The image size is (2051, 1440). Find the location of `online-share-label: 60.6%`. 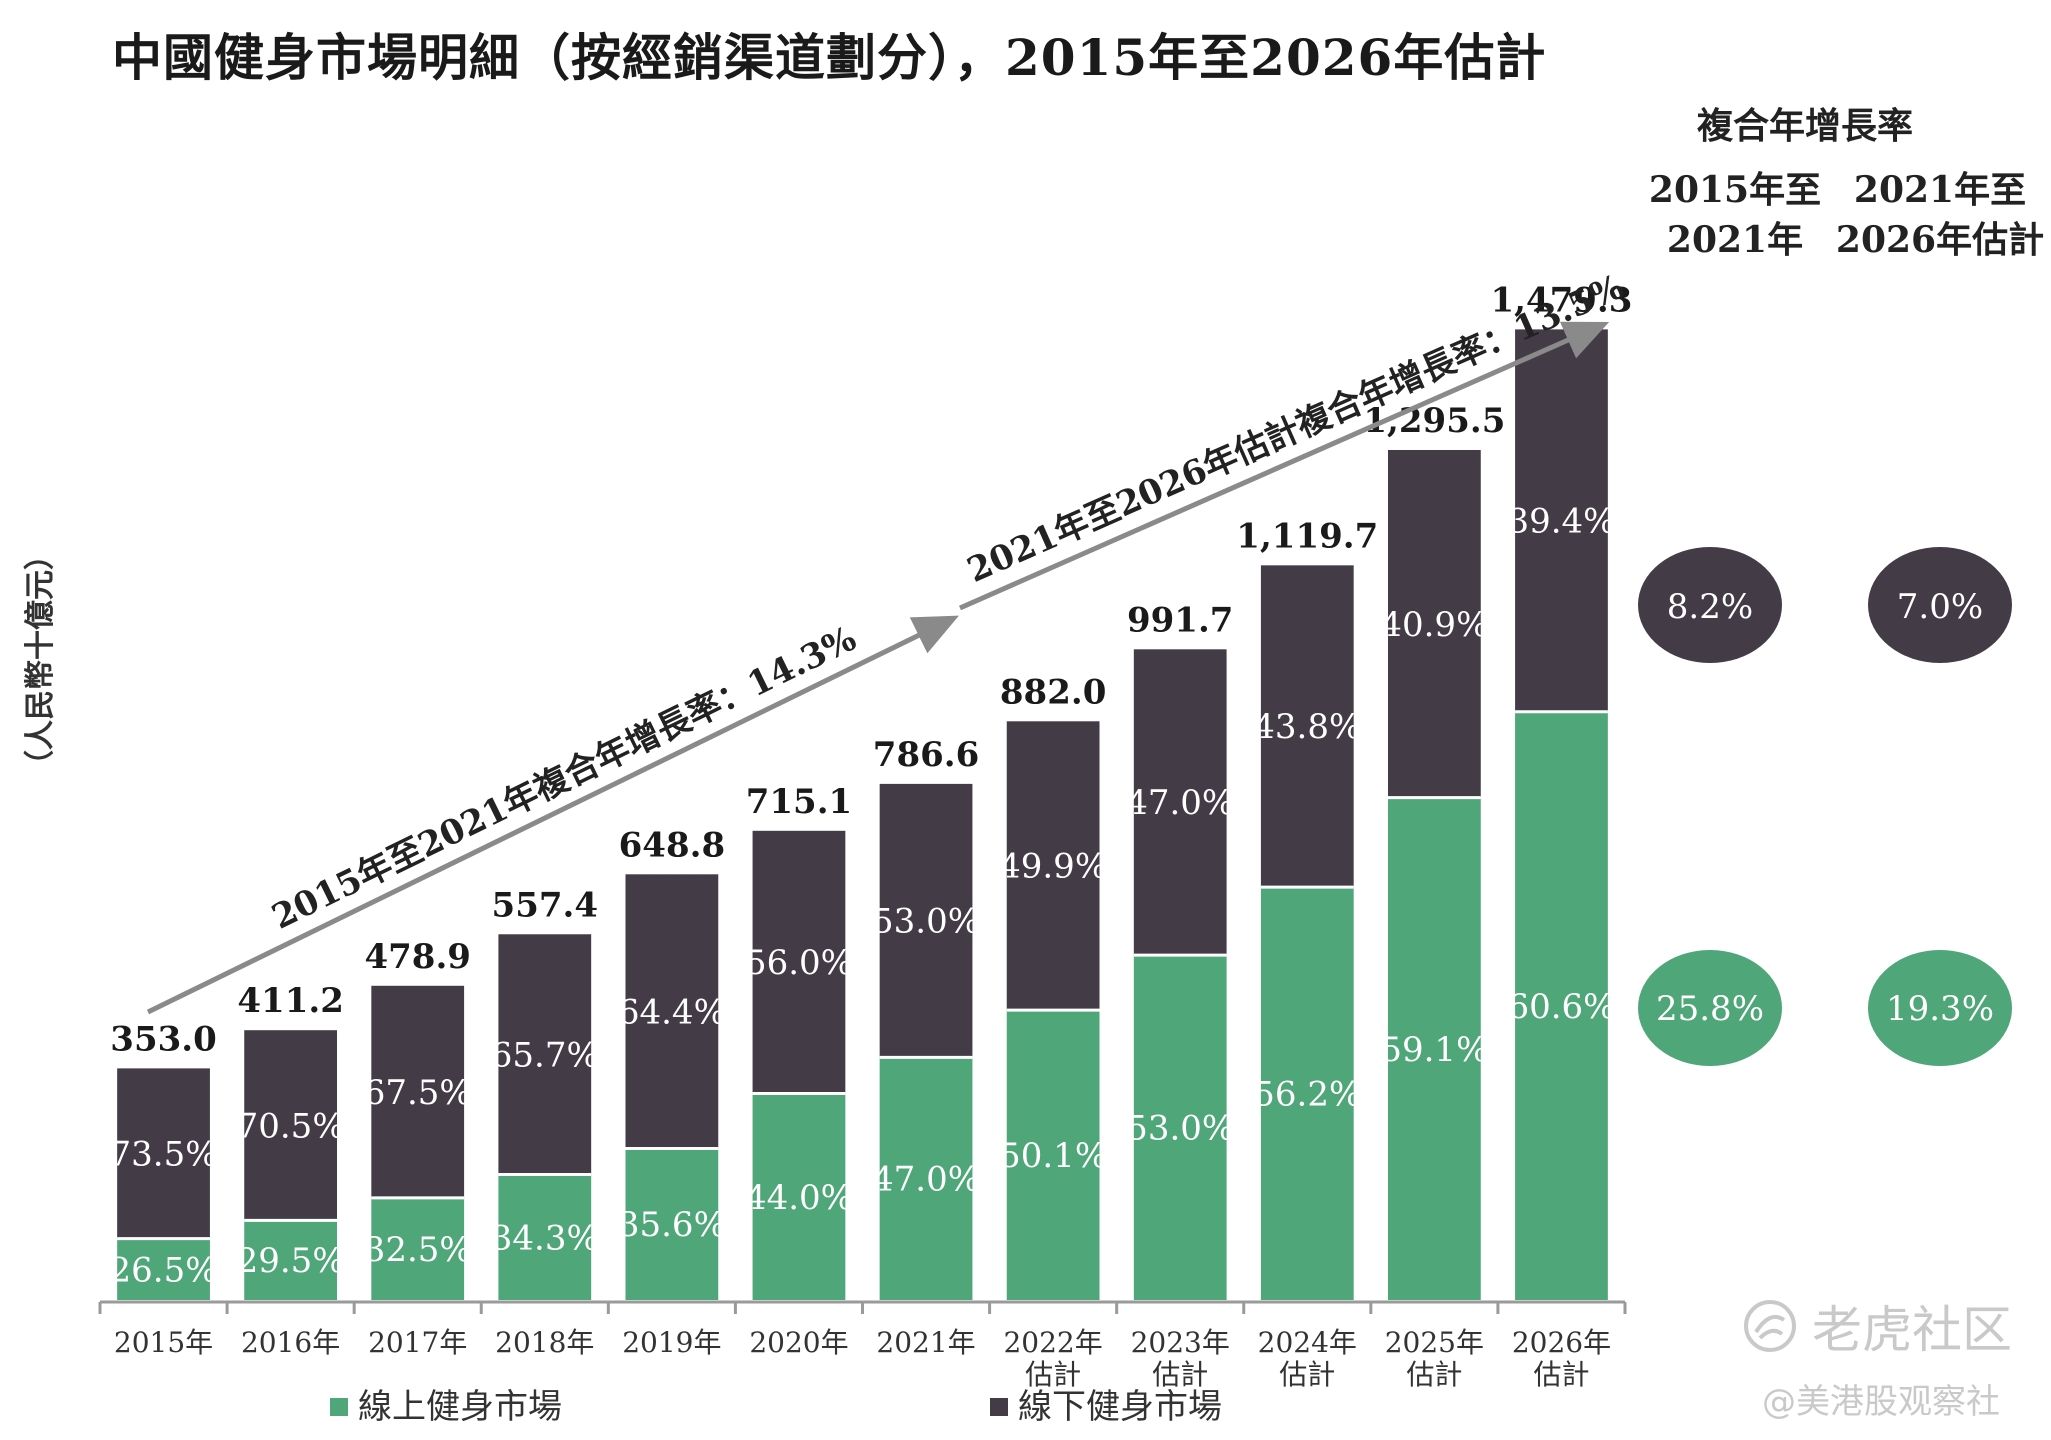

online-share-label: 60.6% is located at coordinates (1561, 1007).